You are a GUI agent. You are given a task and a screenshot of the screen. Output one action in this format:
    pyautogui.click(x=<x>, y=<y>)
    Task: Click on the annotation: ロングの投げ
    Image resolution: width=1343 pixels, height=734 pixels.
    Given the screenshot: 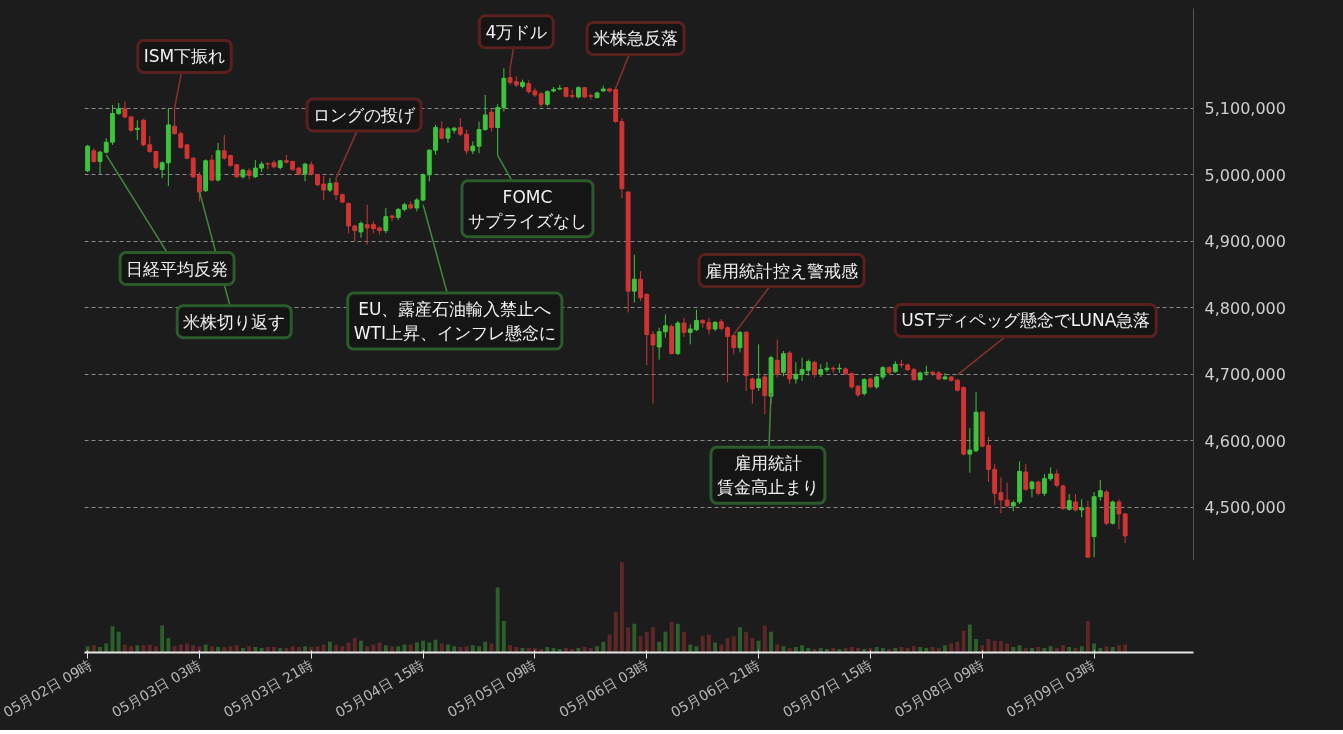 What is the action you would take?
    pyautogui.click(x=365, y=114)
    